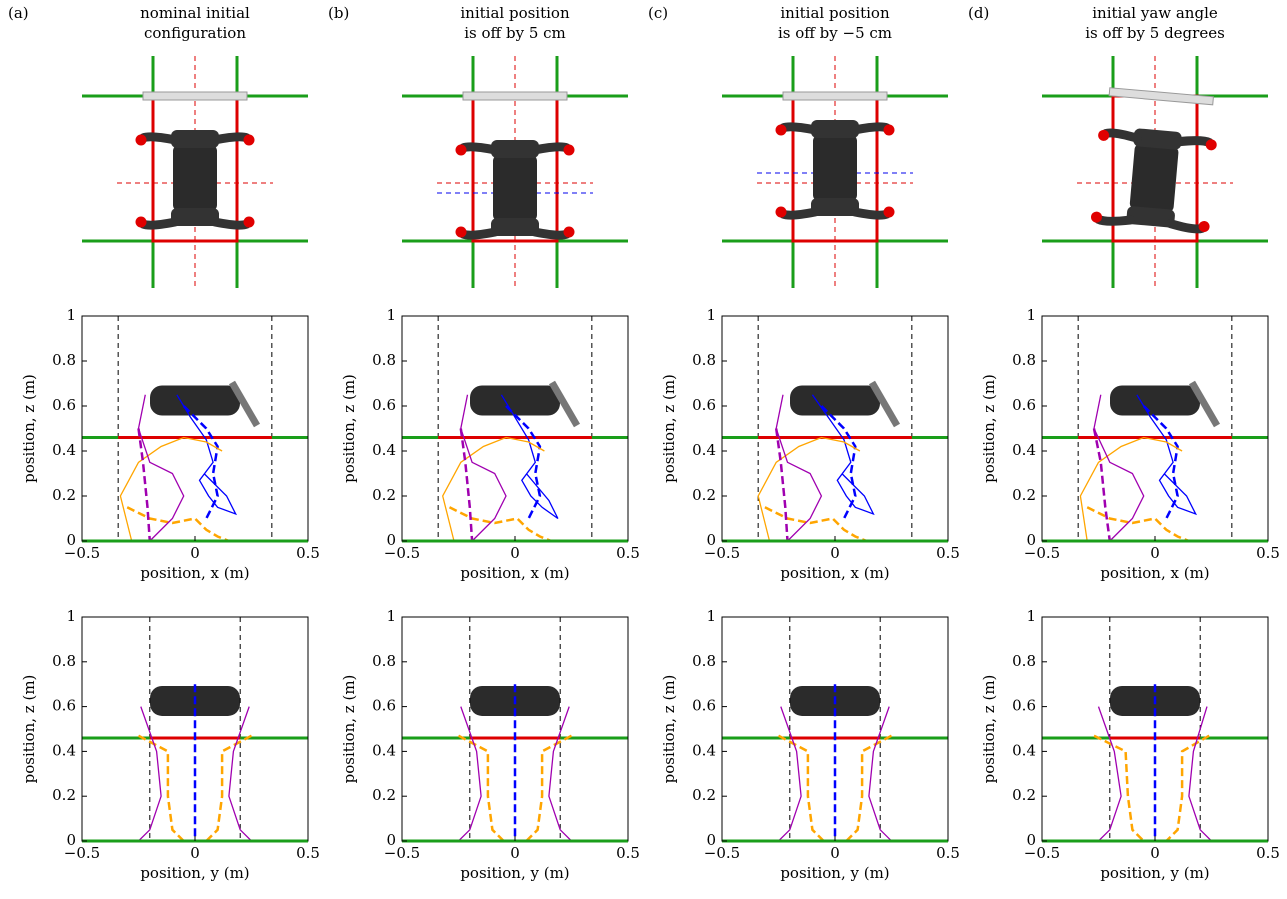 The width and height of the screenshot is (1287, 899). Describe the element at coordinates (515, 13) in the screenshot. I see `panel-title: initial position` at that location.